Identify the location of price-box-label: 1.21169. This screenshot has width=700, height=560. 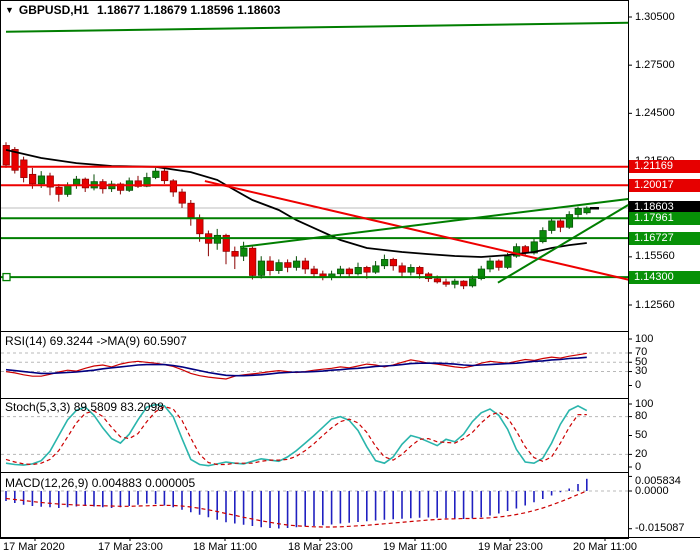
(664, 167).